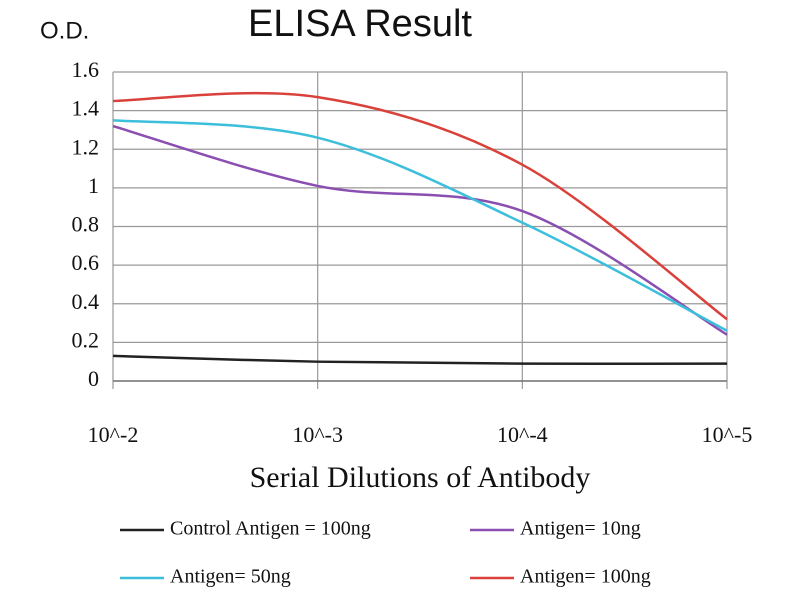 This screenshot has width=800, height=600. I want to click on legend-label: Antigen= 100ng, so click(585, 577).